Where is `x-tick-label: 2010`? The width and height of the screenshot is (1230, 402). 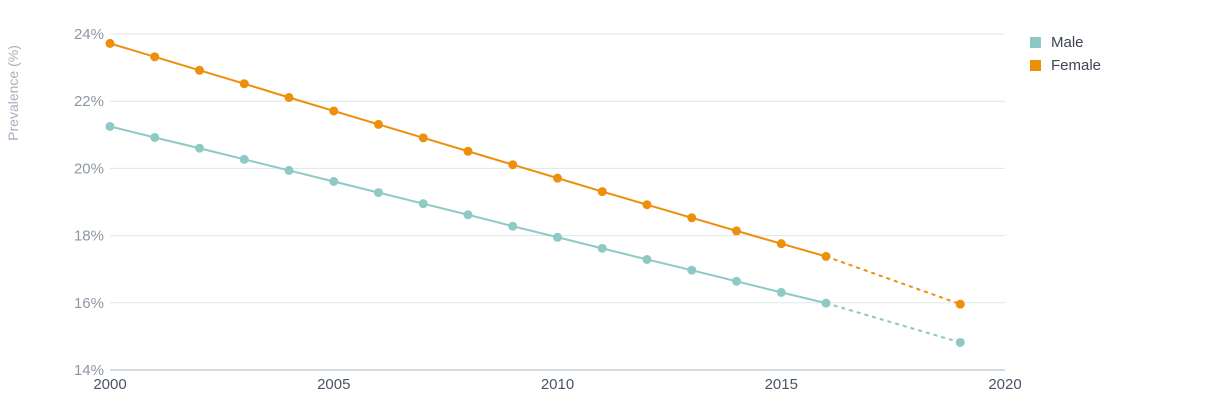
x-tick-label: 2010 is located at coordinates (557, 384).